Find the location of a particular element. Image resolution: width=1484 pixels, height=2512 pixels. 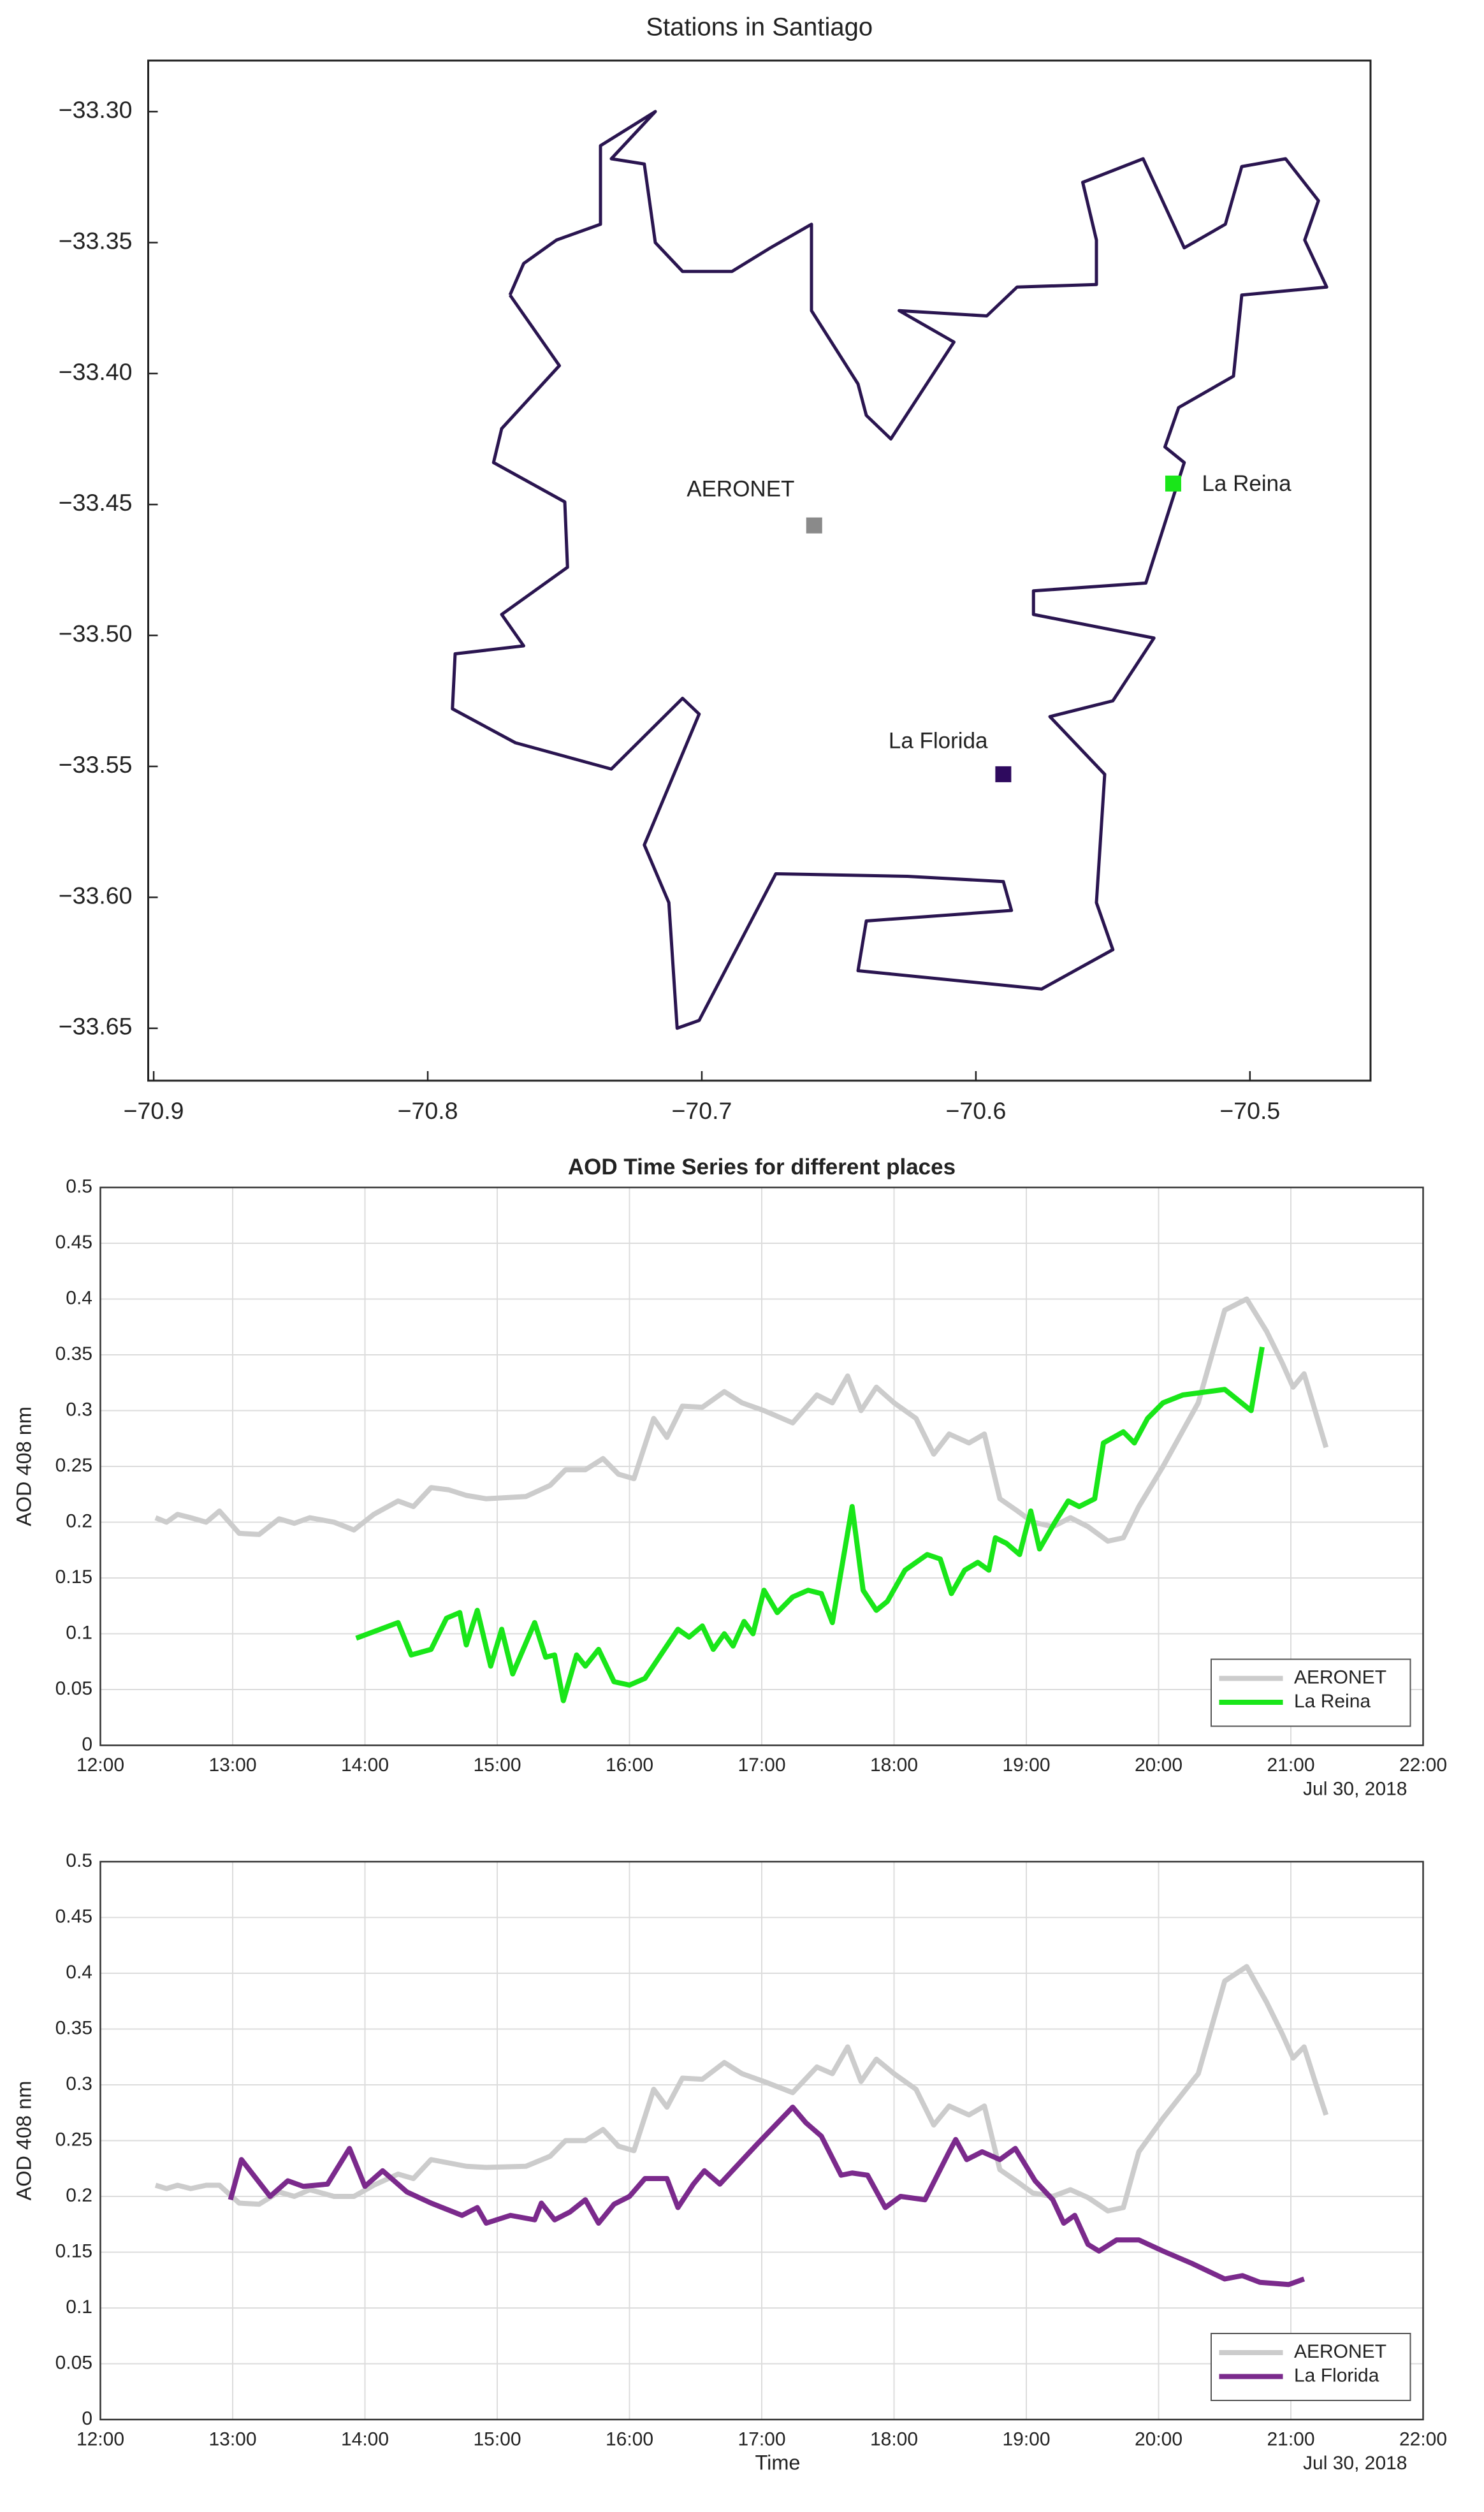

y-tick-label: −33.60 is located at coordinates (96, 895).